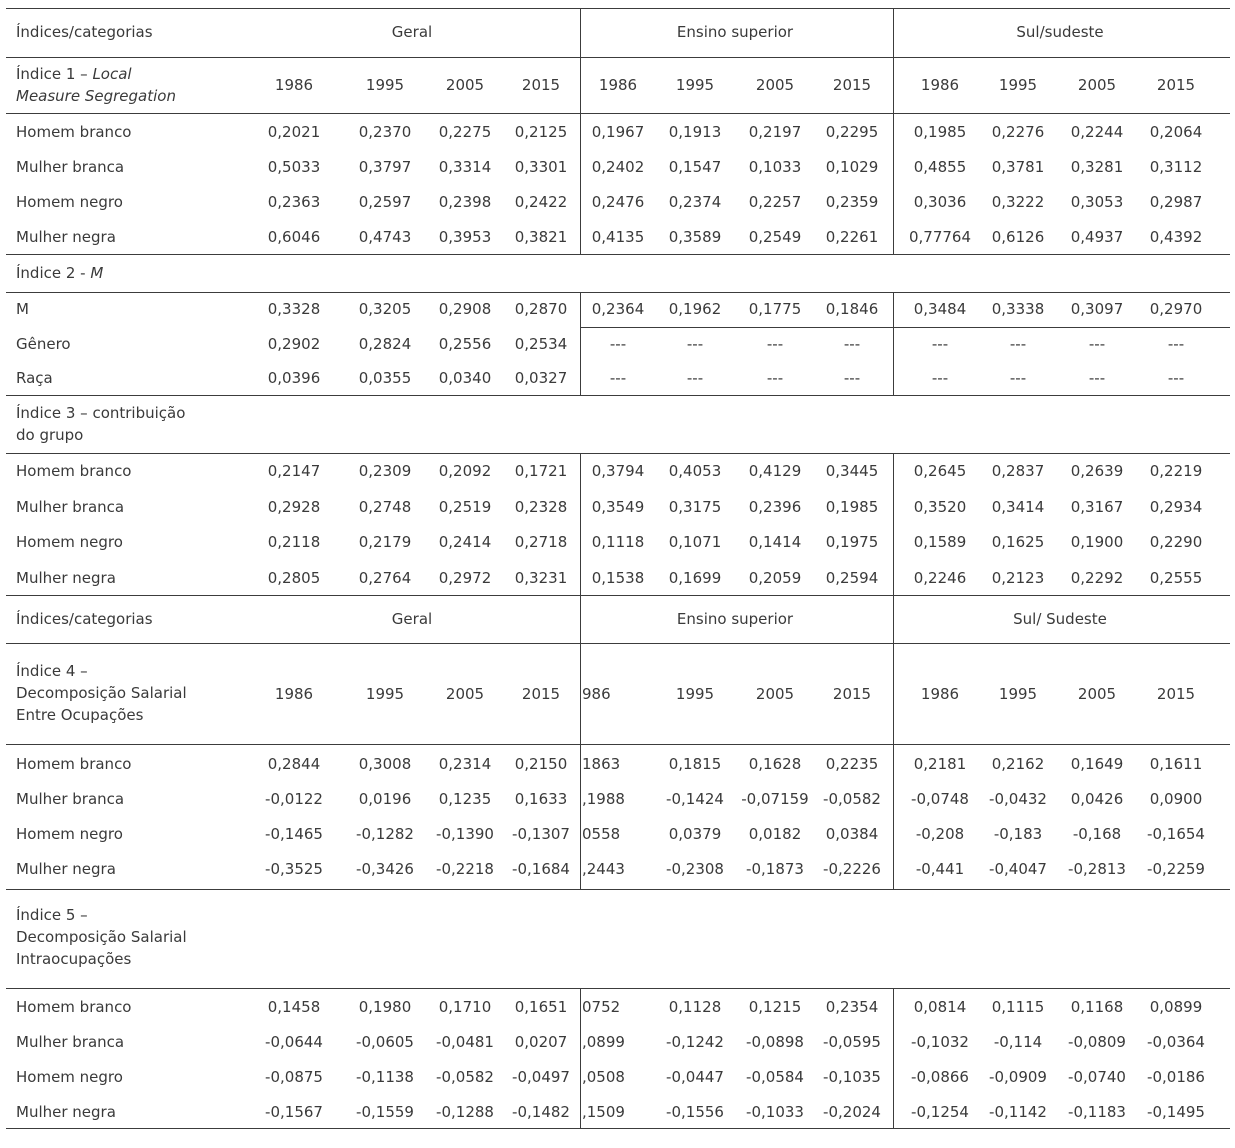  Describe the element at coordinates (1176, 132) in the screenshot. I see `value-cell: 0,2064` at that location.